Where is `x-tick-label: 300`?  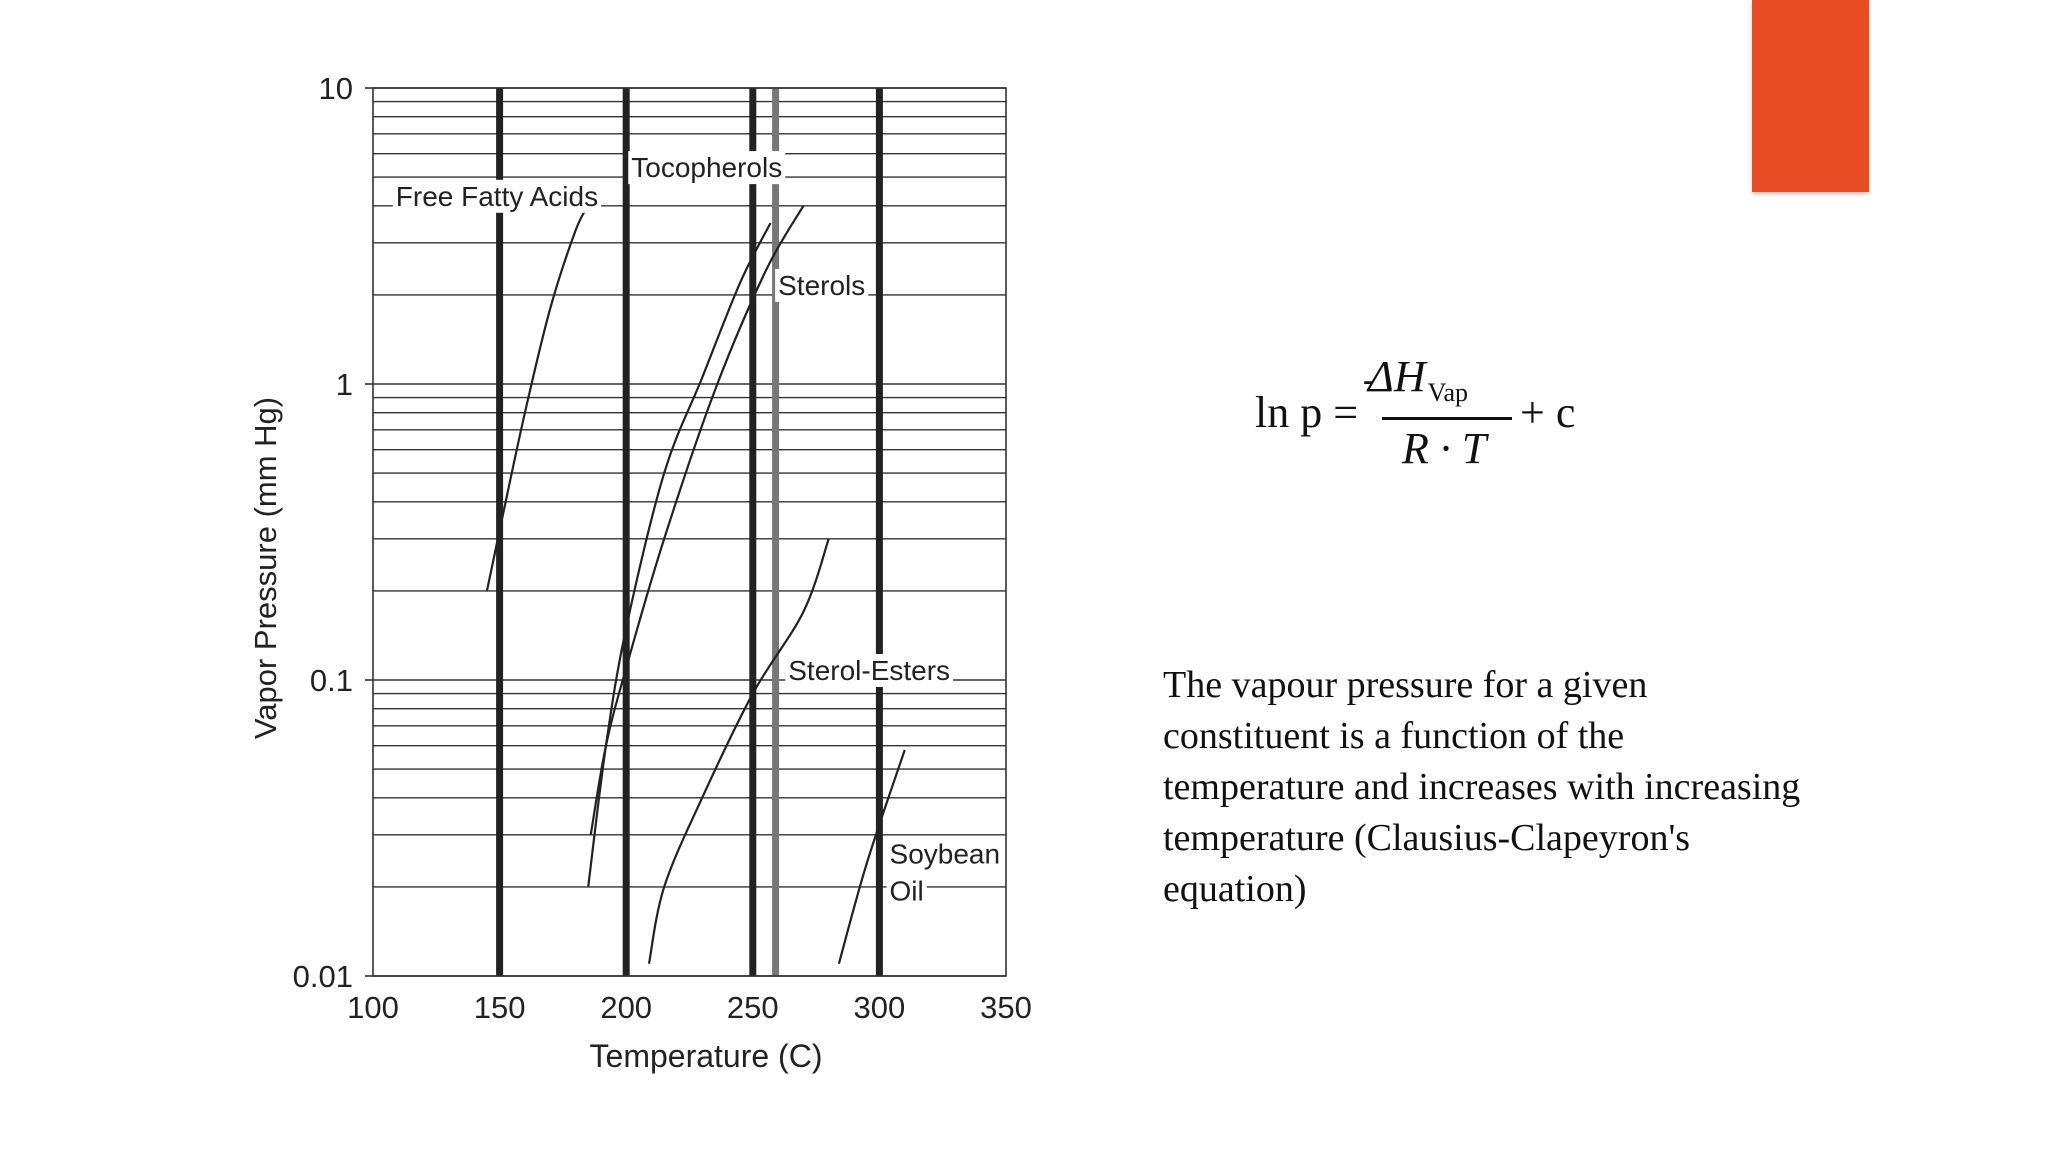 x-tick-label: 300 is located at coordinates (880, 1007).